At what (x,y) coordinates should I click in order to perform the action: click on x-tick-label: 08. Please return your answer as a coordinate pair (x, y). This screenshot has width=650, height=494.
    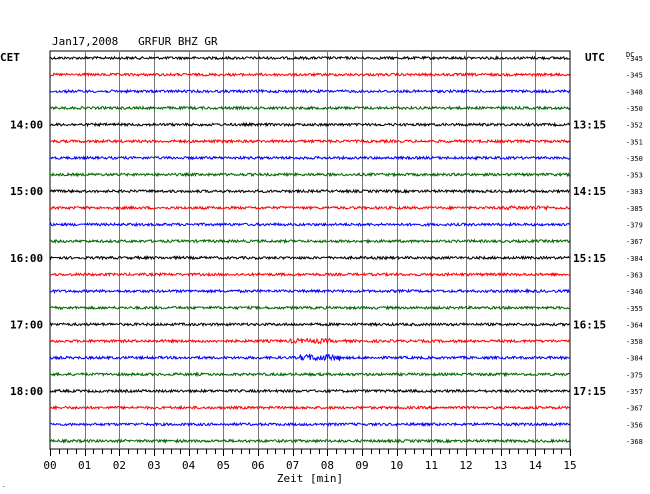
    Looking at the image, I should click on (327, 465).